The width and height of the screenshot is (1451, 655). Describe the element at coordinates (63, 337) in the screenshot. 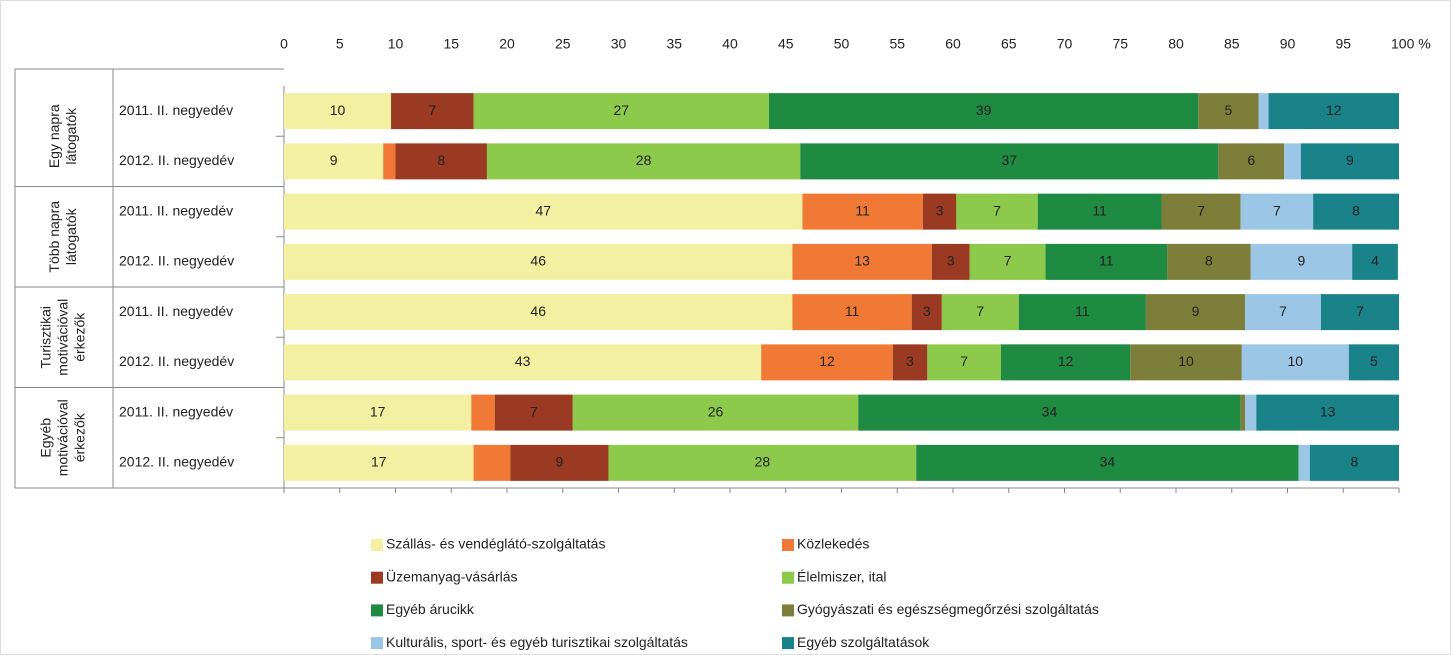

I see `group-label: motivációval` at that location.